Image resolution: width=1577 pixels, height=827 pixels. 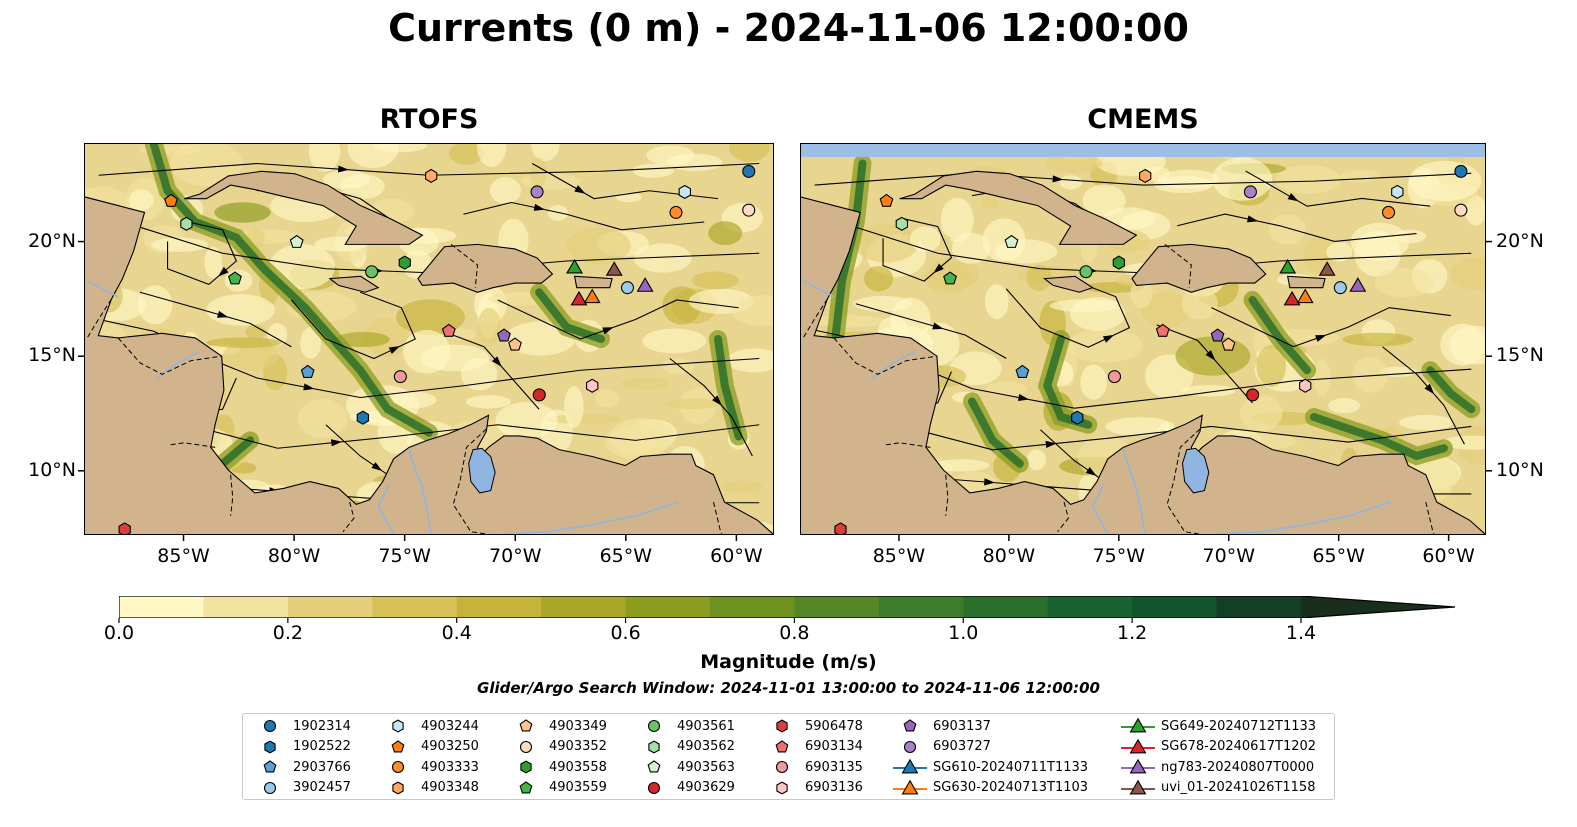 I want to click on legend-entry: 3902457, so click(x=301, y=788).